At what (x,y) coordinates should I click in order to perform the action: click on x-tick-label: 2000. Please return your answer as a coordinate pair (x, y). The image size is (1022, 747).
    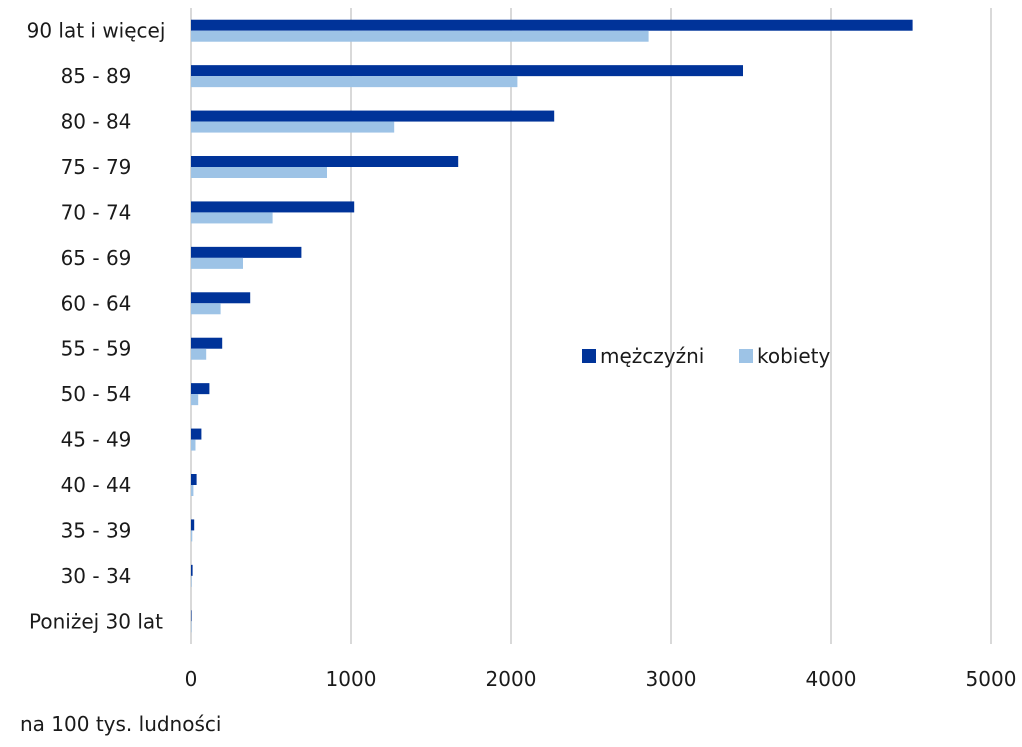
    Looking at the image, I should click on (511, 679).